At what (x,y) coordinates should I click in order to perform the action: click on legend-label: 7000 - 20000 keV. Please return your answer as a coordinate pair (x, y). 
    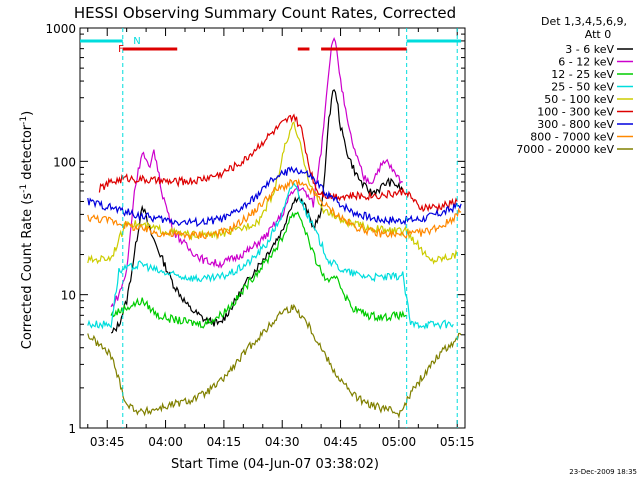
    Looking at the image, I should click on (565, 149).